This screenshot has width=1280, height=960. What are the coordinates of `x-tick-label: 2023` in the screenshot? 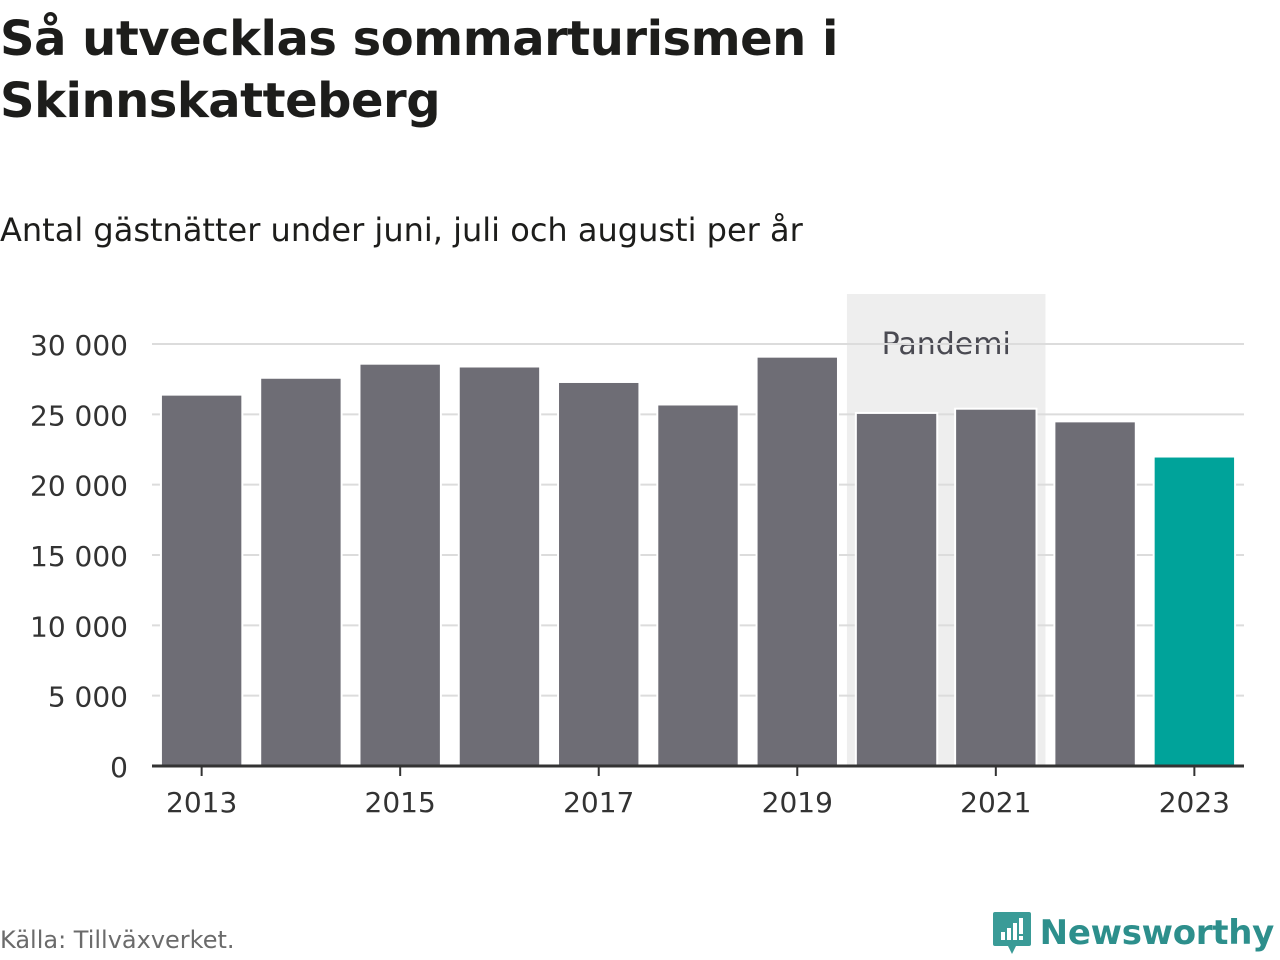 It's located at (1194, 802).